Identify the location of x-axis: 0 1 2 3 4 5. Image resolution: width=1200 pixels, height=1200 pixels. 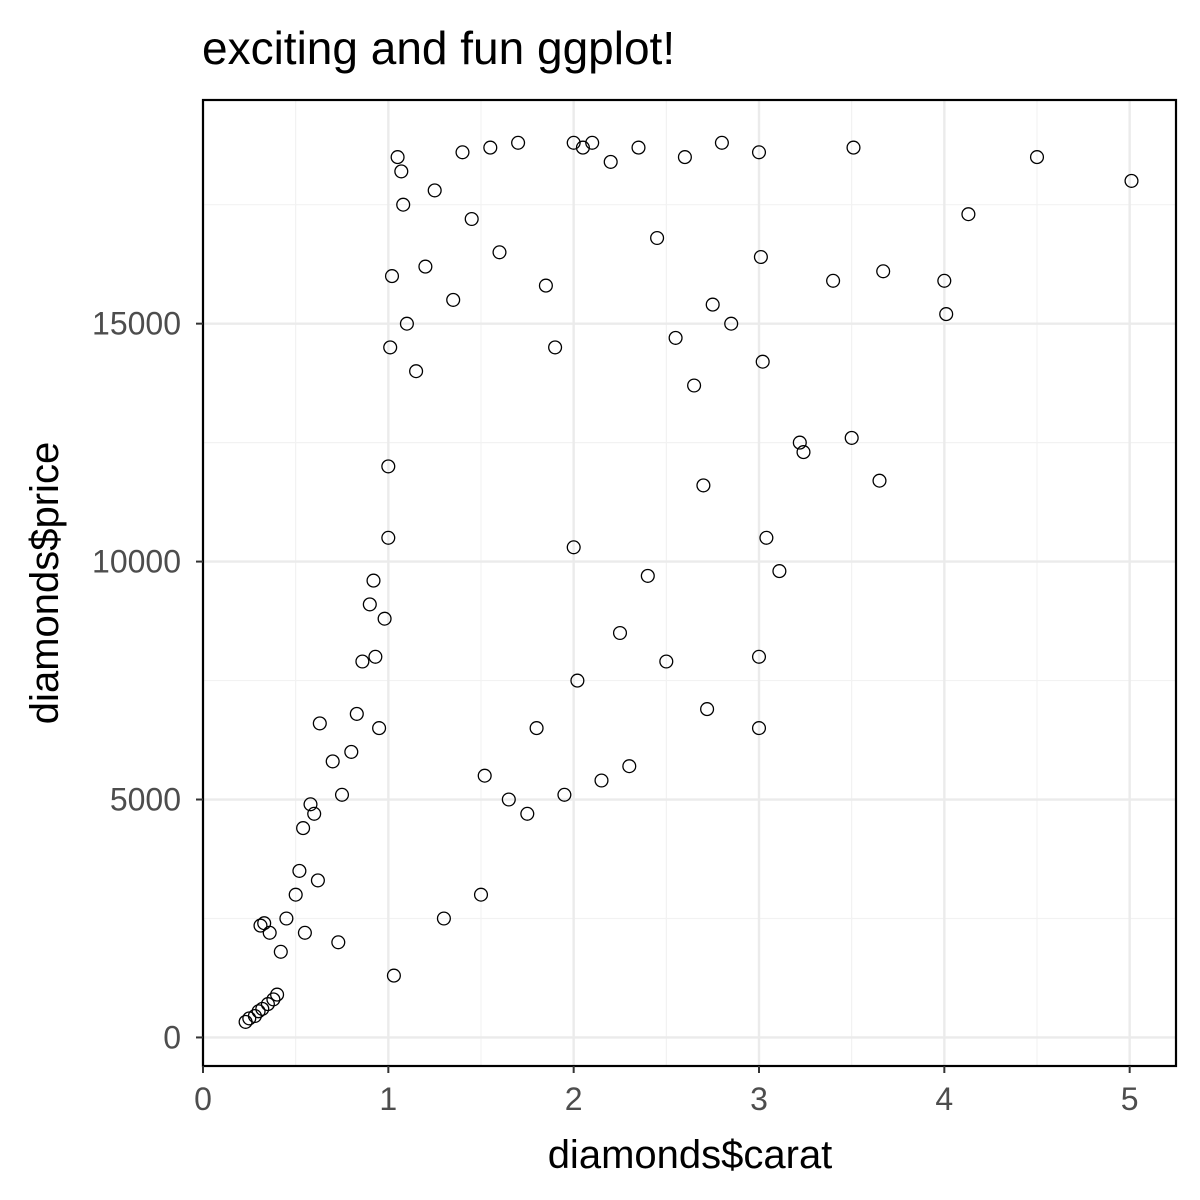
(666, 1091).